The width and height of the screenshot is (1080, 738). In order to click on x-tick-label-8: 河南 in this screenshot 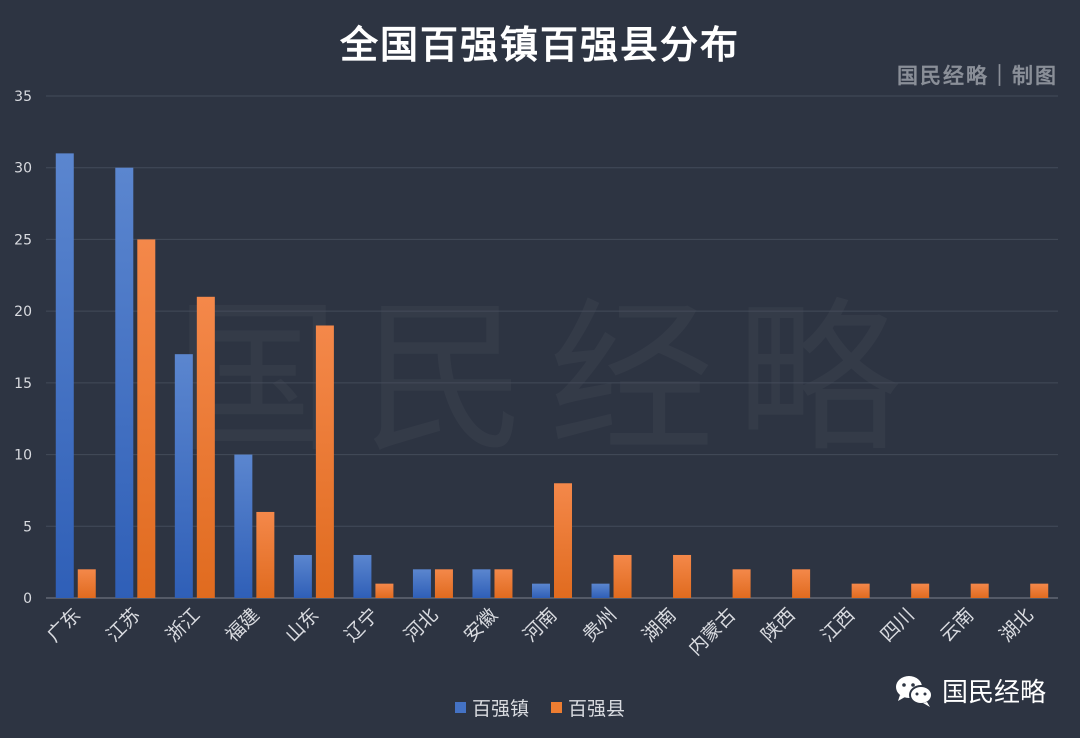, I will do `click(540, 625)`.